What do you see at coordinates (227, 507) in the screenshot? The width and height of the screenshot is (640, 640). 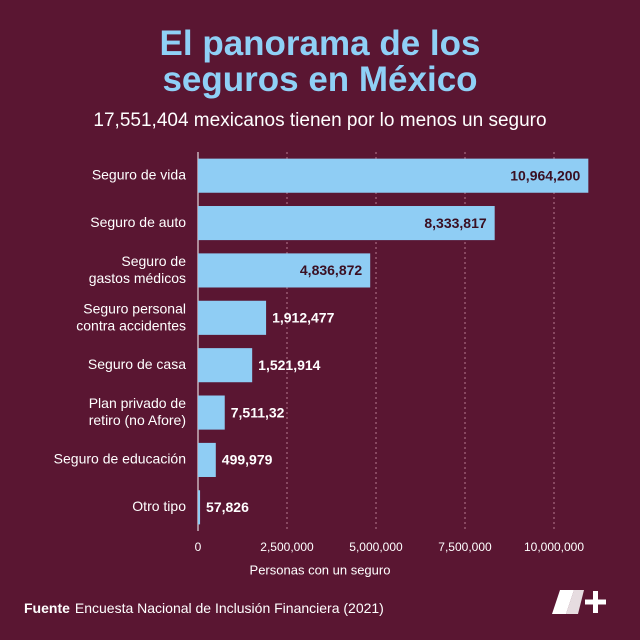 I see `data-label: 57,826` at bounding box center [227, 507].